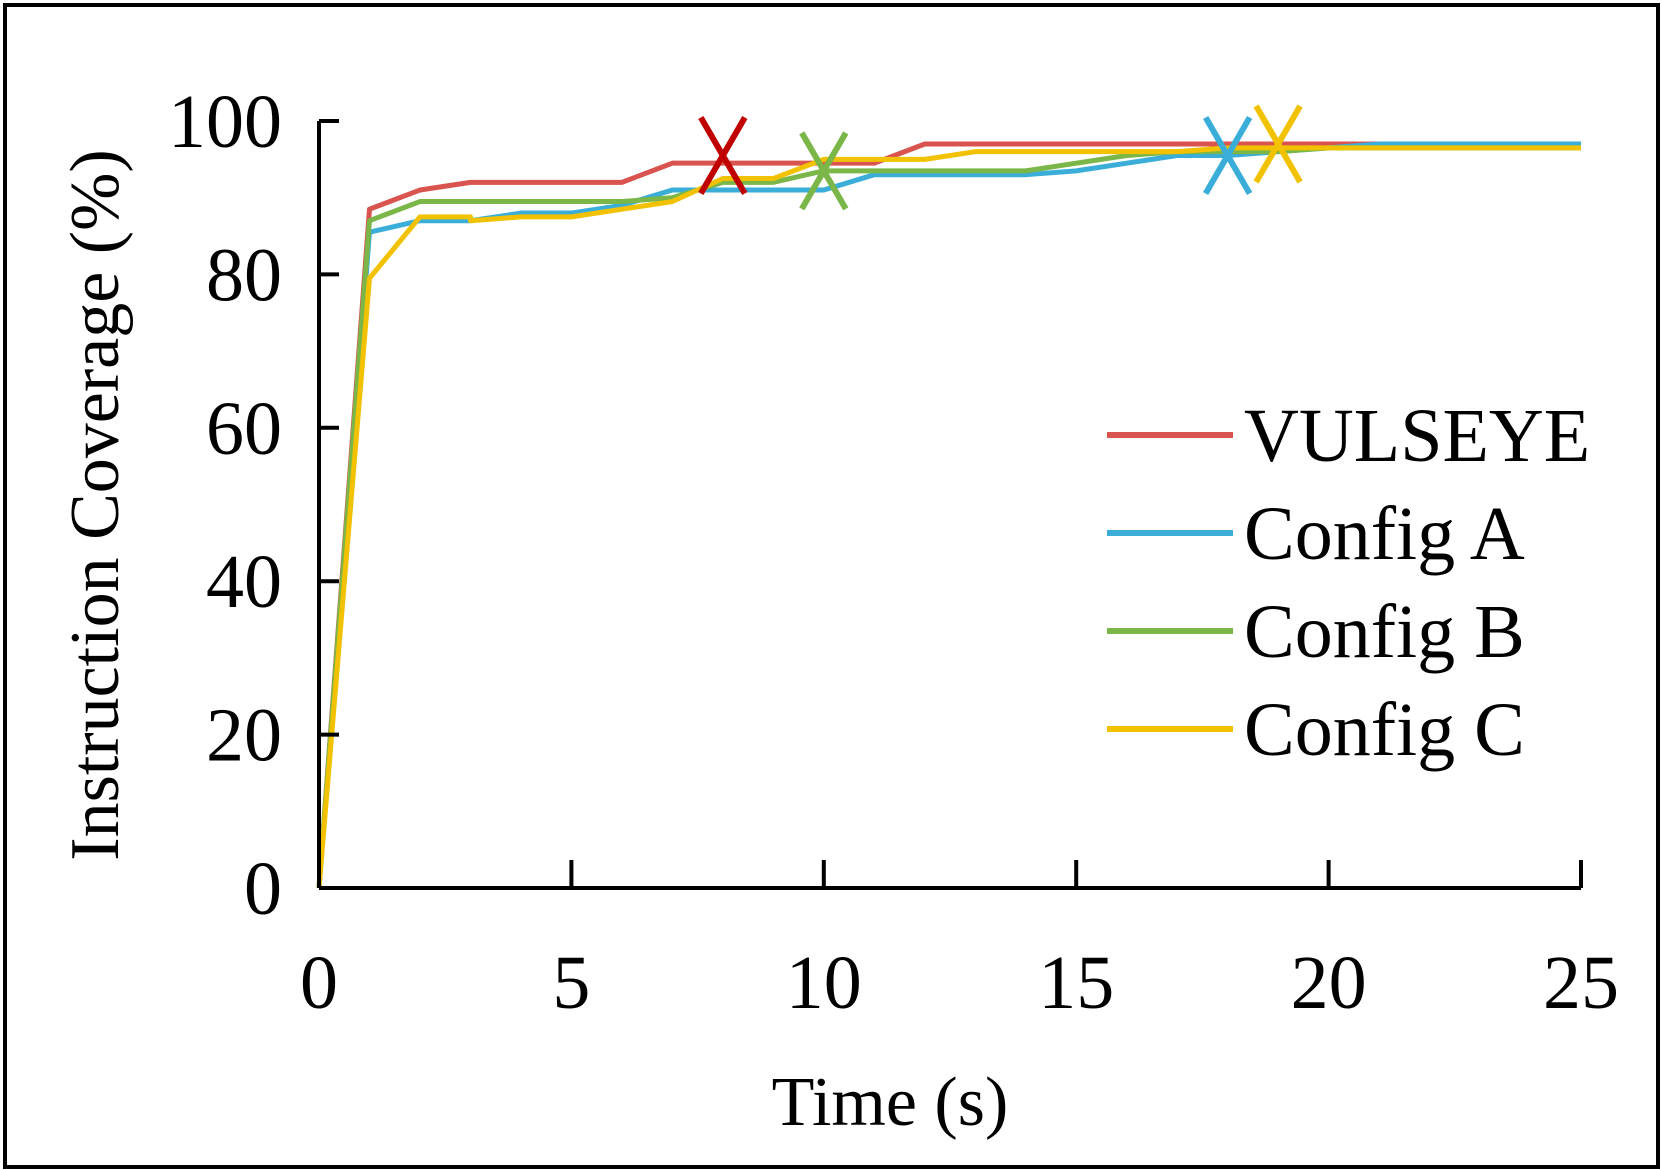  Describe the element at coordinates (1228, 156) in the screenshot. I see `convergence-marker-config-a` at that location.